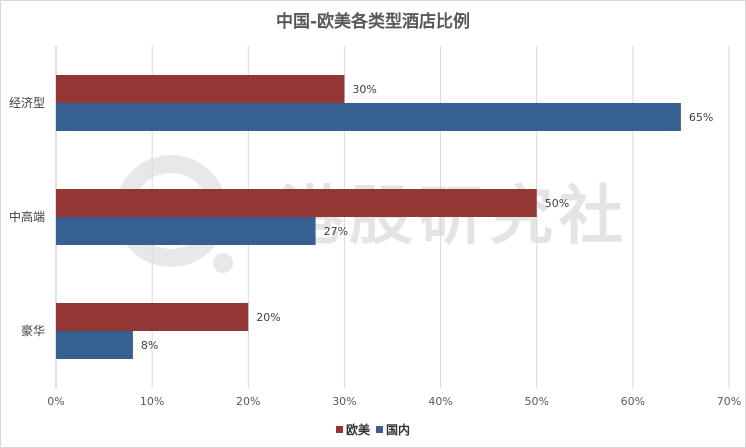  I want to click on legend-label: 欧美, so click(357, 430).